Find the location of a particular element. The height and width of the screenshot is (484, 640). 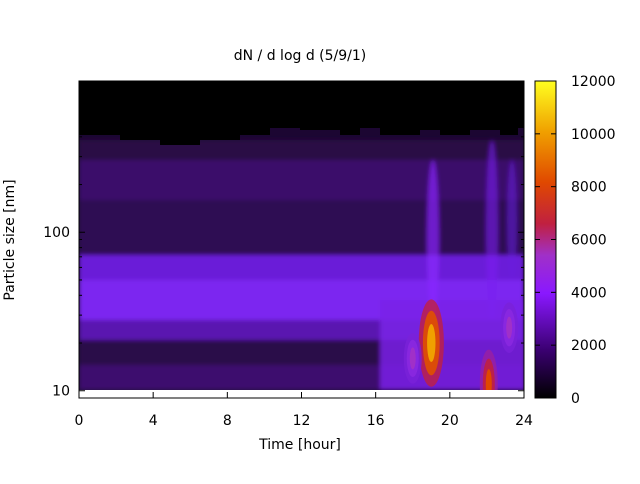

colorbar-axis: 0 2000 4000 6000 8000 10000 12000 is located at coordinates (575, 240).